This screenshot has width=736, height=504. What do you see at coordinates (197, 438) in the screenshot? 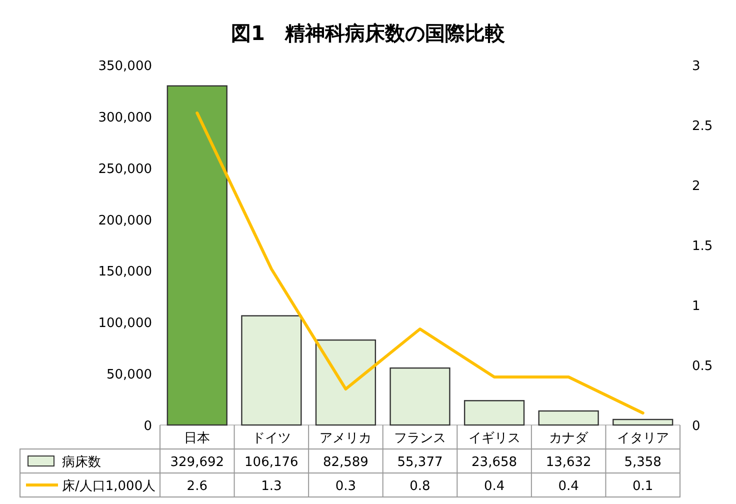
I see `x-tick-label: 日本` at bounding box center [197, 438].